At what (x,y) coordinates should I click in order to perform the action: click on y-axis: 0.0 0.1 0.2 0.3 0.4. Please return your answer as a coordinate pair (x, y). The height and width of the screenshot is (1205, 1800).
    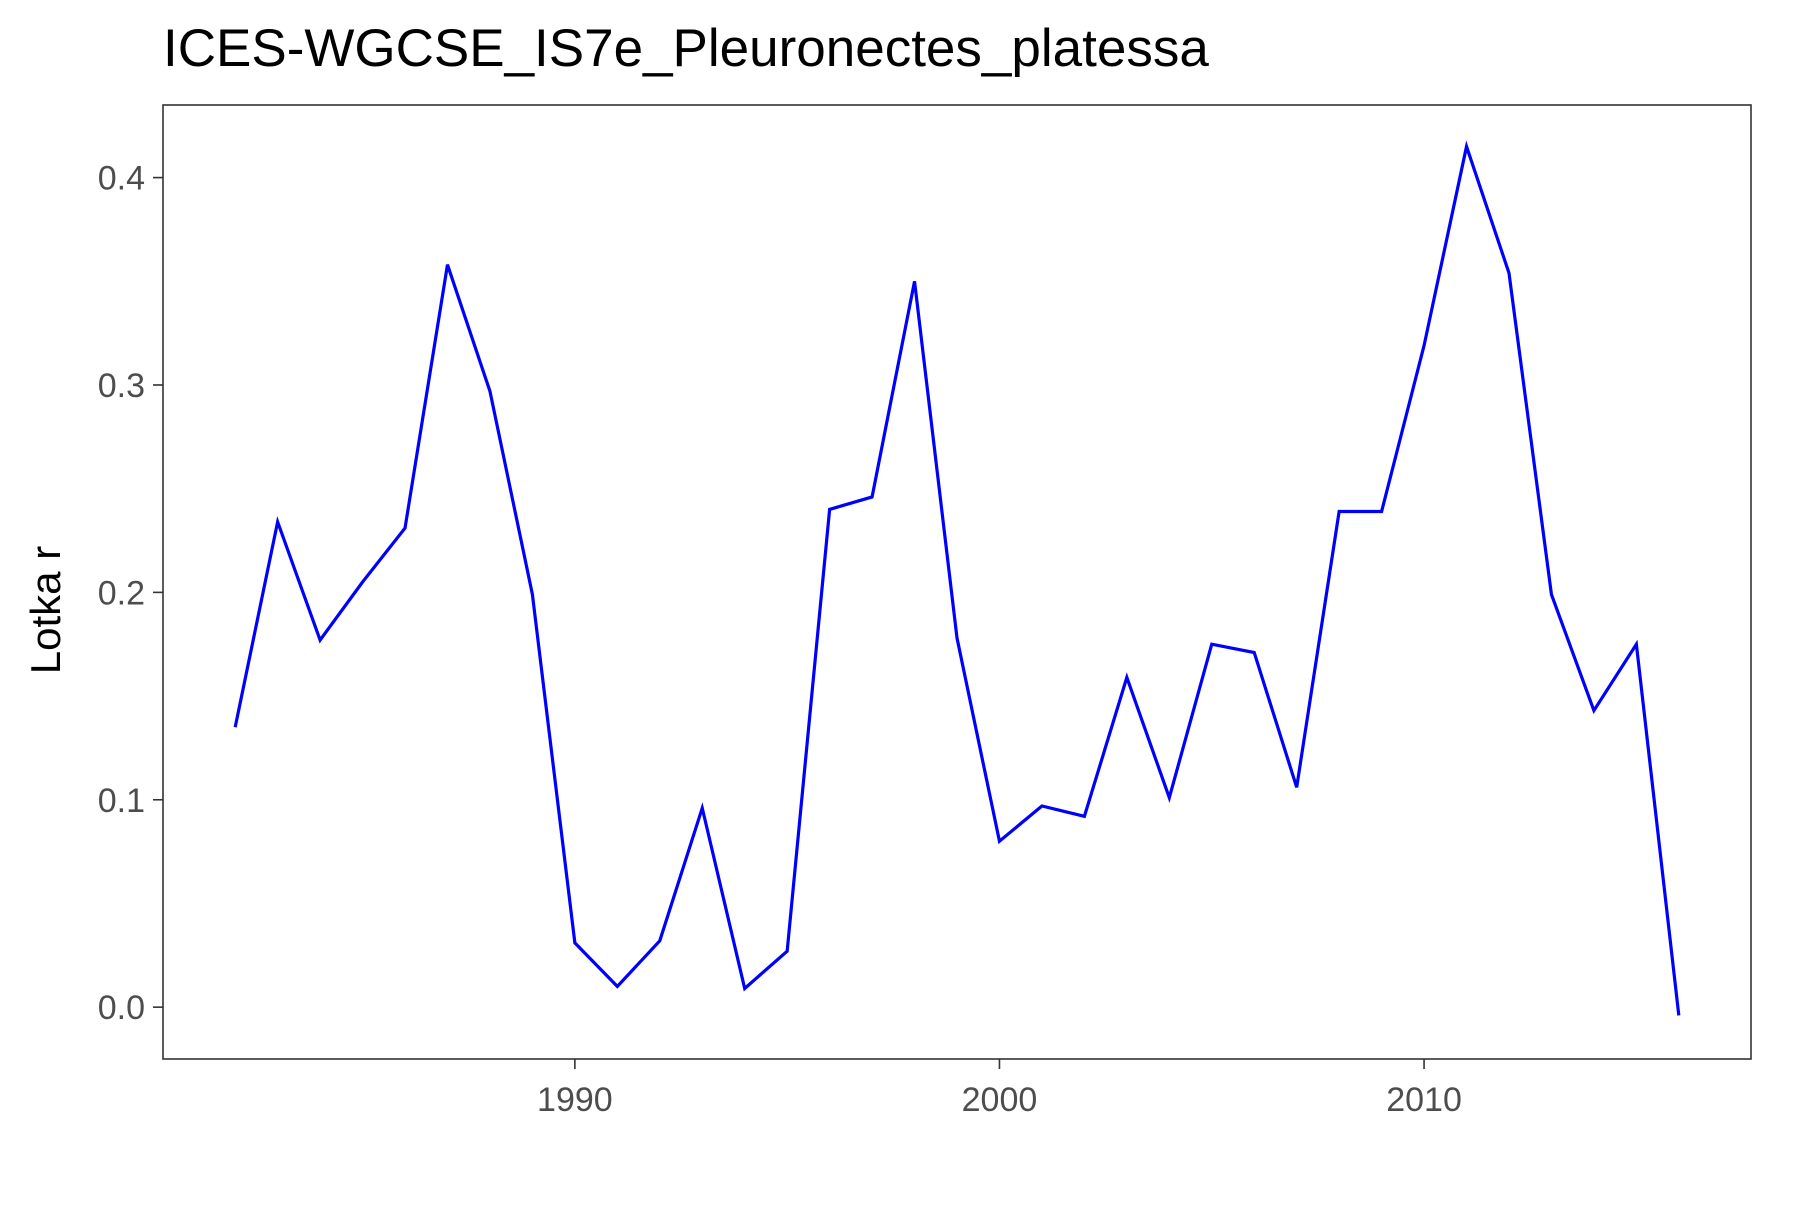
    Looking at the image, I should click on (130, 593).